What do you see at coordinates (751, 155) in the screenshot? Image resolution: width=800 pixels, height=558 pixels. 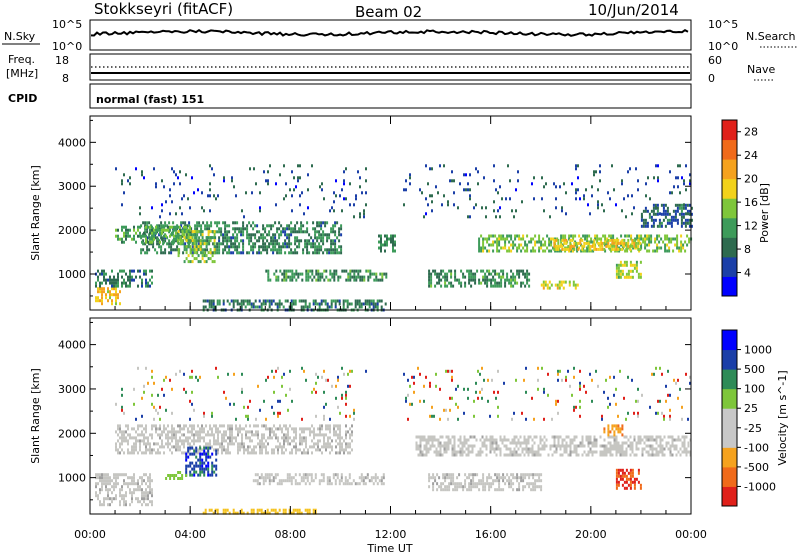 I see `colorbar-tick-label: 24` at bounding box center [751, 155].